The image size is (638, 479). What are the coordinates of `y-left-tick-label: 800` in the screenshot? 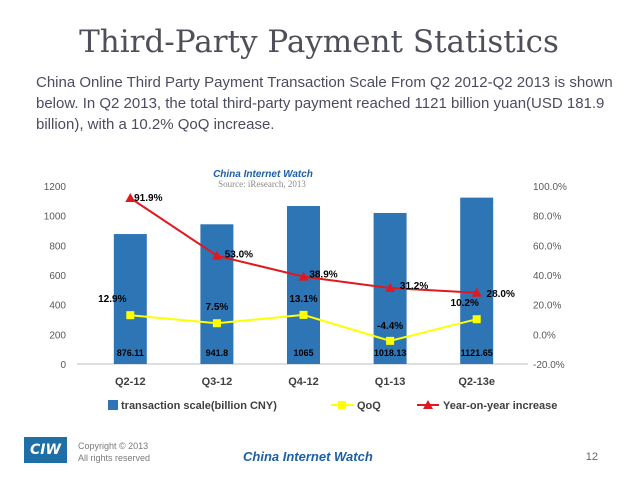 It's located at (57, 246).